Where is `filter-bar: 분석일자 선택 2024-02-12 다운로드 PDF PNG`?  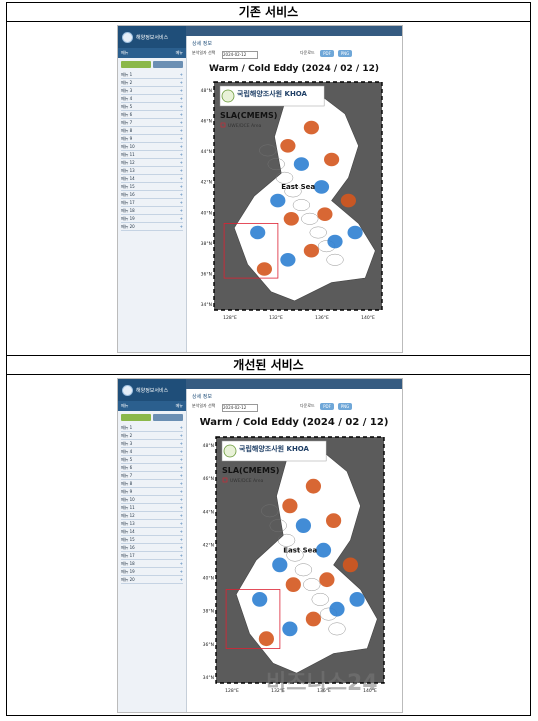 filter-bar: 분석일자 선택 2024-02-12 다운로드 PDF PNG is located at coordinates (294, 408).